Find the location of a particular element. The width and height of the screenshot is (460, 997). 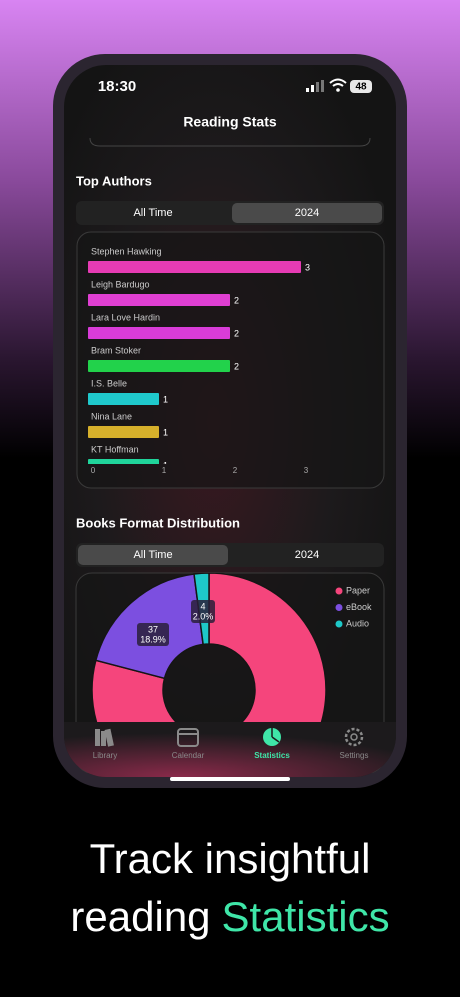

author-label: Stephen Hawking is located at coordinates (126, 251).